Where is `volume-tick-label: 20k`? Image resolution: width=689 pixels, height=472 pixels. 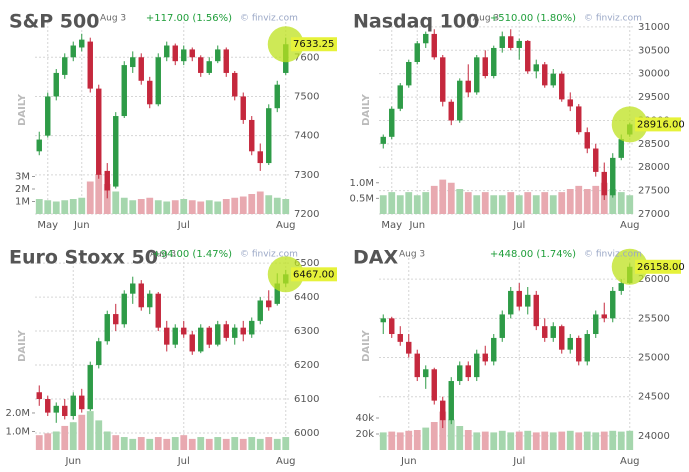 volume-tick-label: 20k is located at coordinates (364, 434).